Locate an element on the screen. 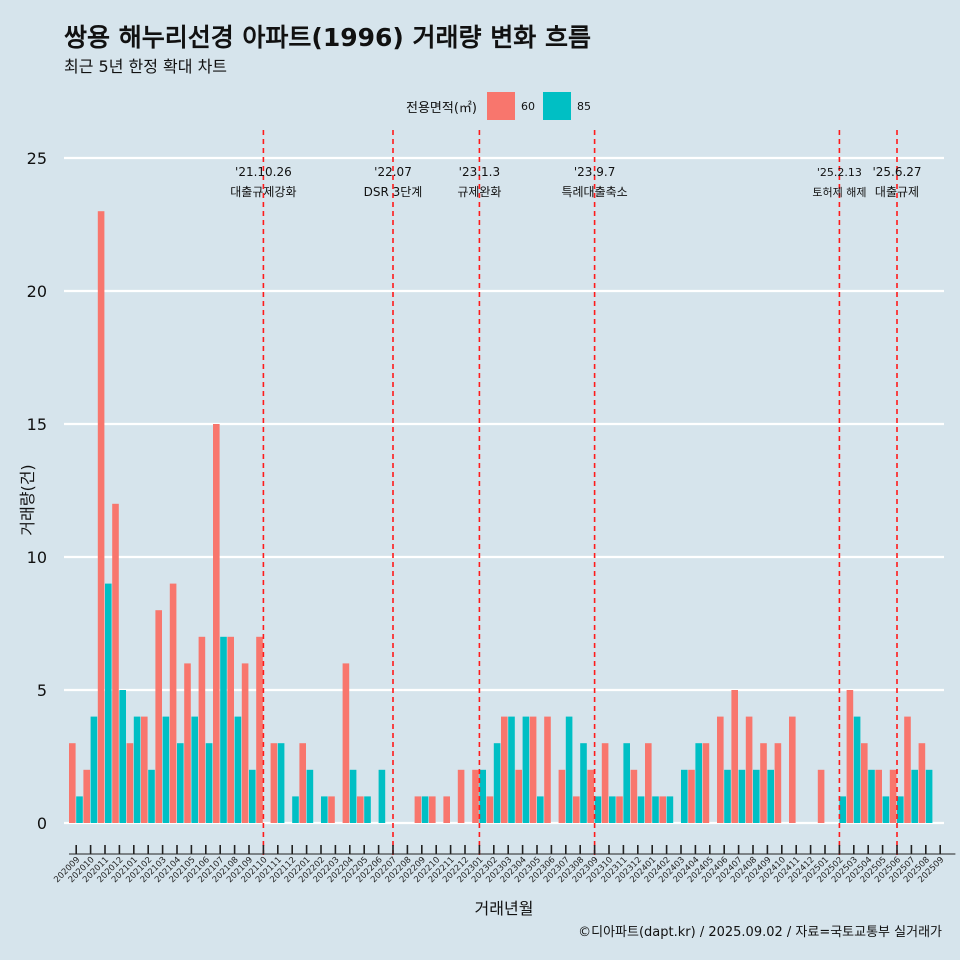 This screenshot has width=960, height=960. annotation-label: DSR 3단계 is located at coordinates (393, 192).